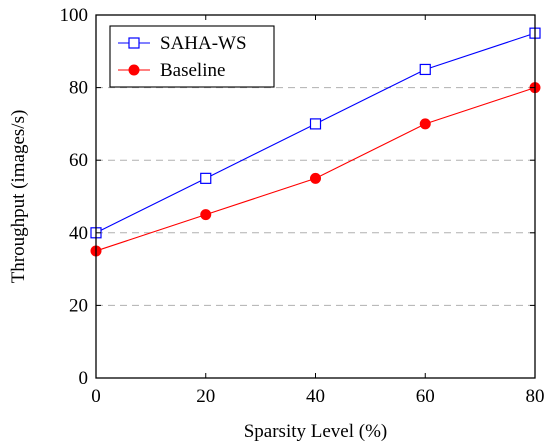 The height and width of the screenshot is (446, 550). What do you see at coordinates (425, 396) in the screenshot?
I see `x-tick-label-60: 60` at bounding box center [425, 396].